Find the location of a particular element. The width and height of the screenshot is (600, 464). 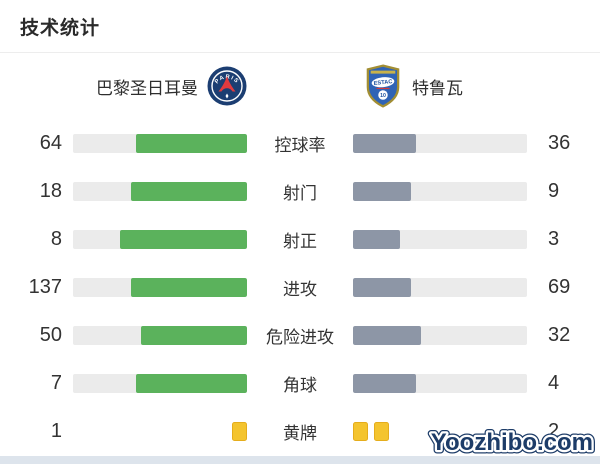

home-team: 巴黎圣日耳曼 PARIS is located at coordinates (150, 86).